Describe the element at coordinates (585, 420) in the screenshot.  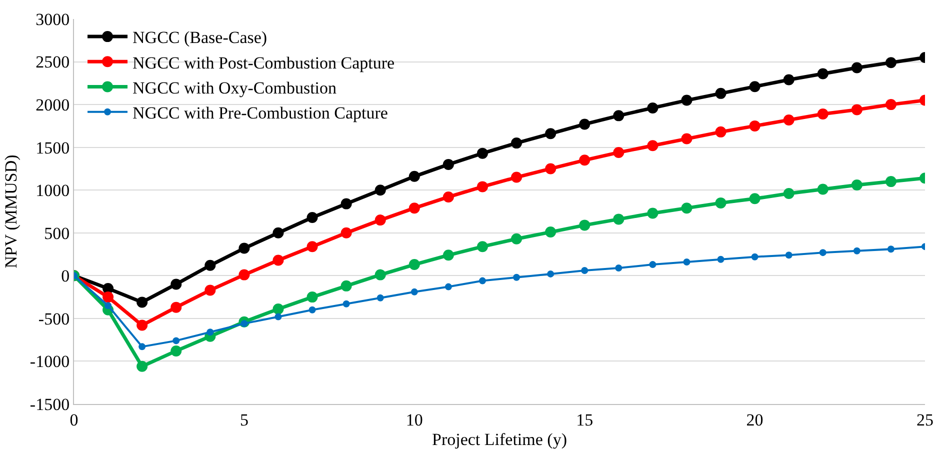
I see `x-tick-label: 15` at that location.